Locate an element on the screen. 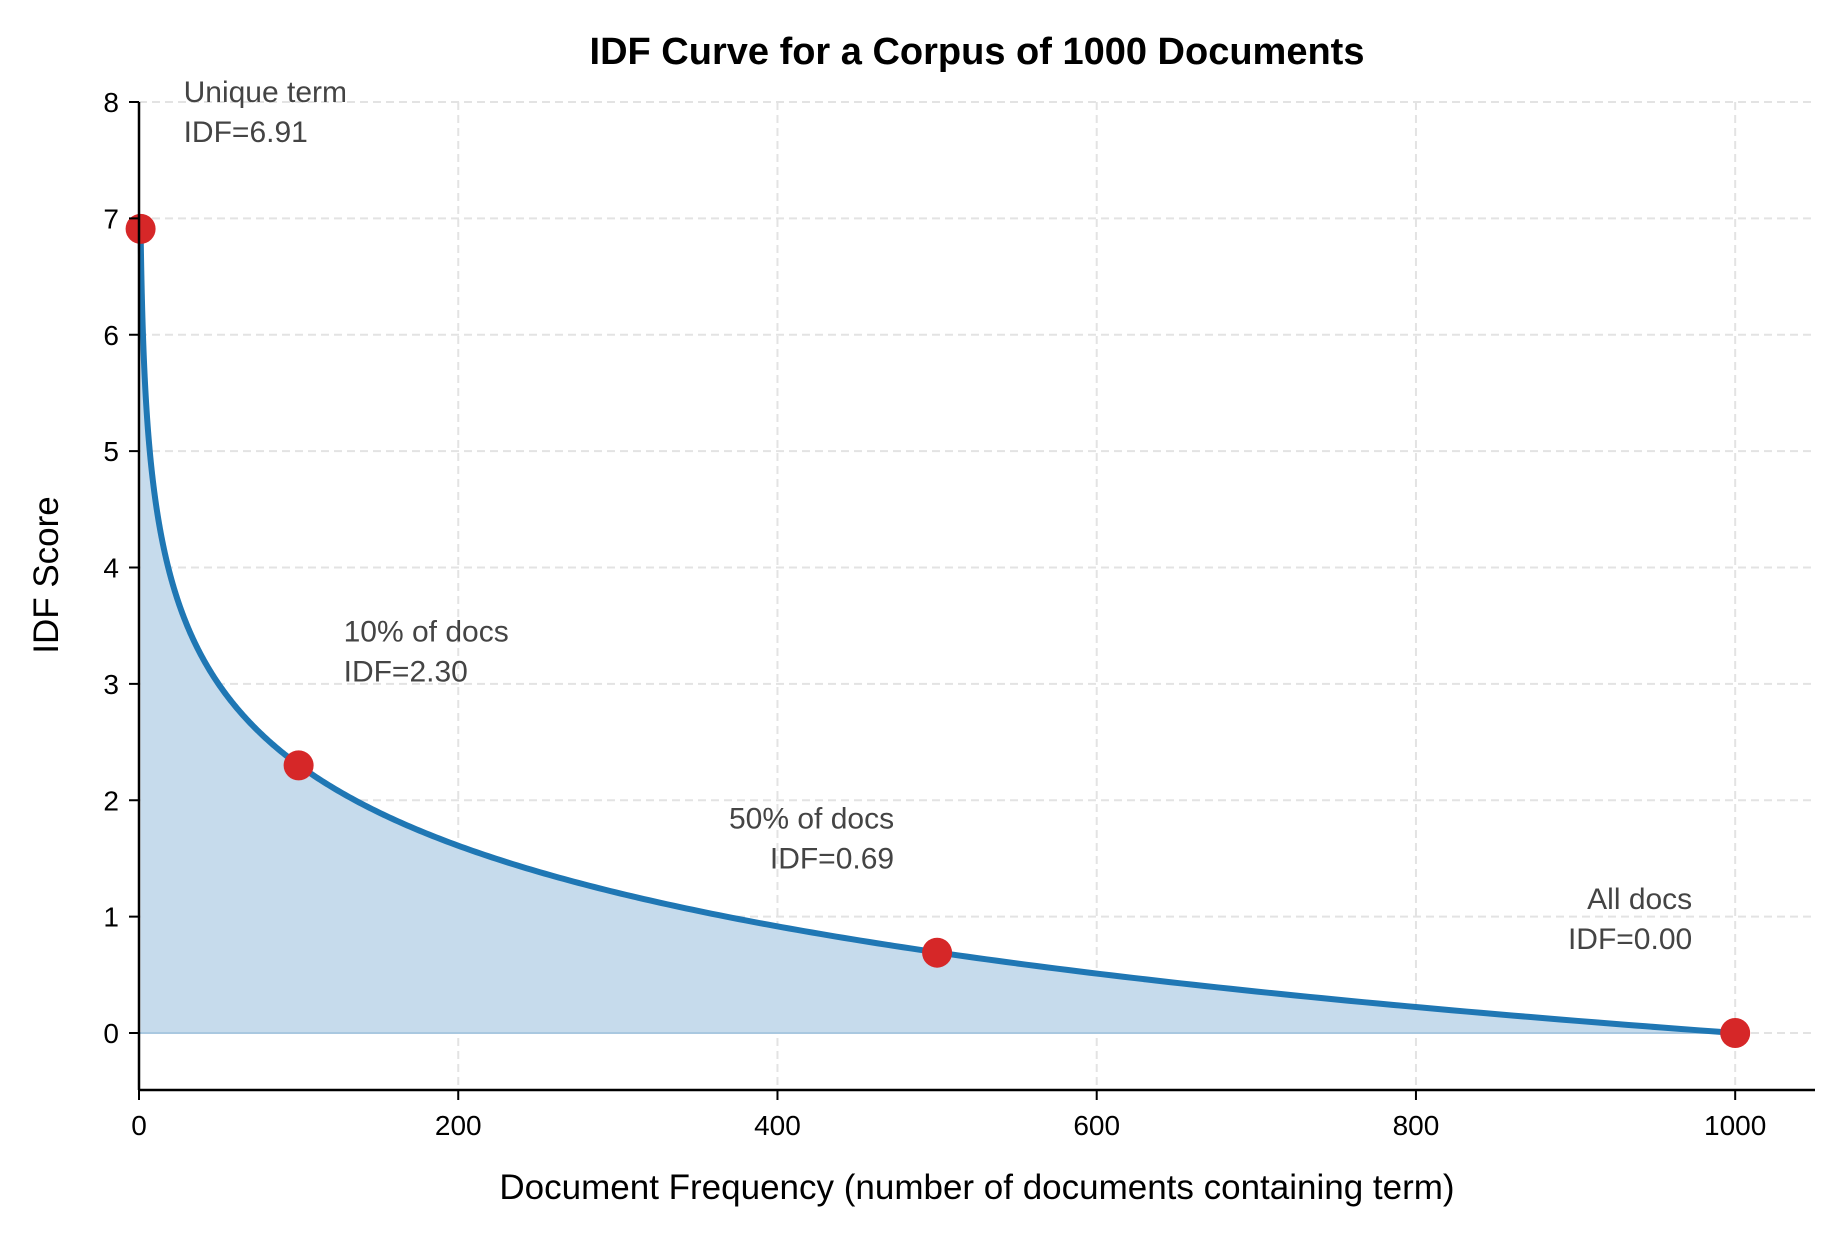  y-tick-label: 4 is located at coordinates (111, 568).